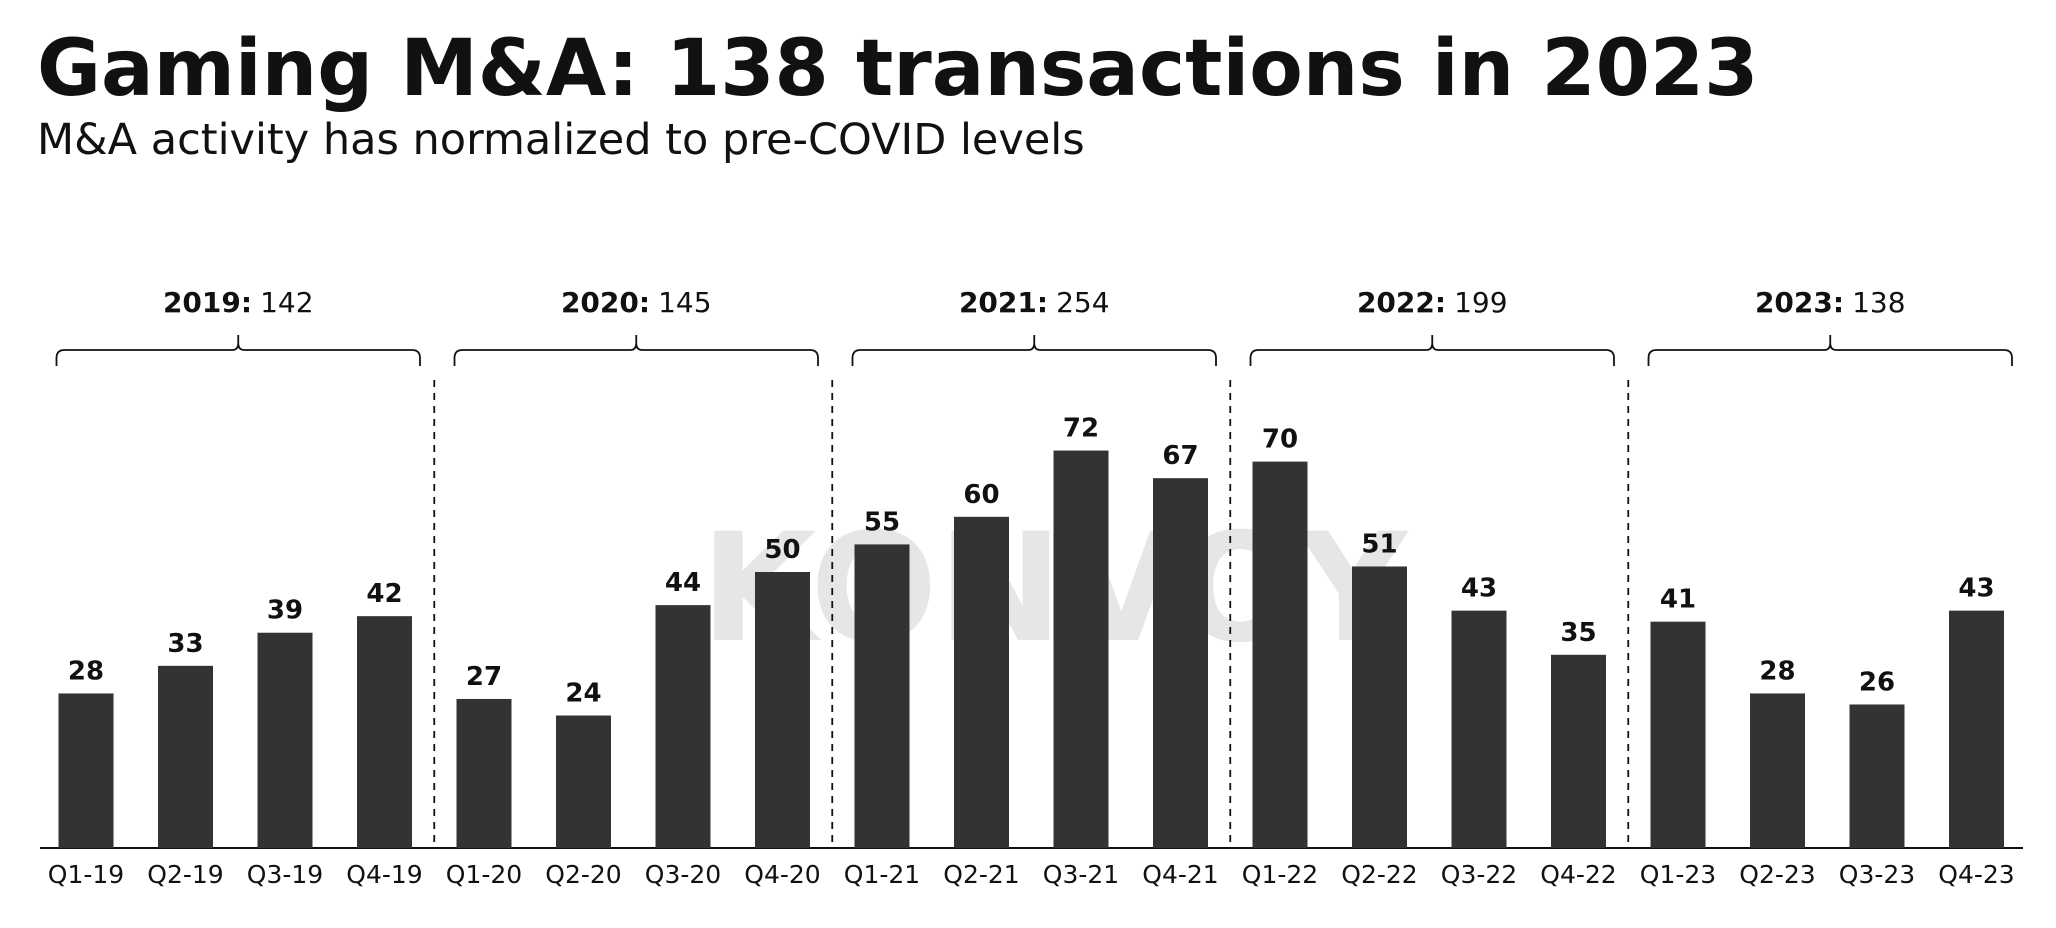 The width and height of the screenshot is (2056, 928). What do you see at coordinates (1081, 429) in the screenshot?
I see `value-label: 72` at bounding box center [1081, 429].